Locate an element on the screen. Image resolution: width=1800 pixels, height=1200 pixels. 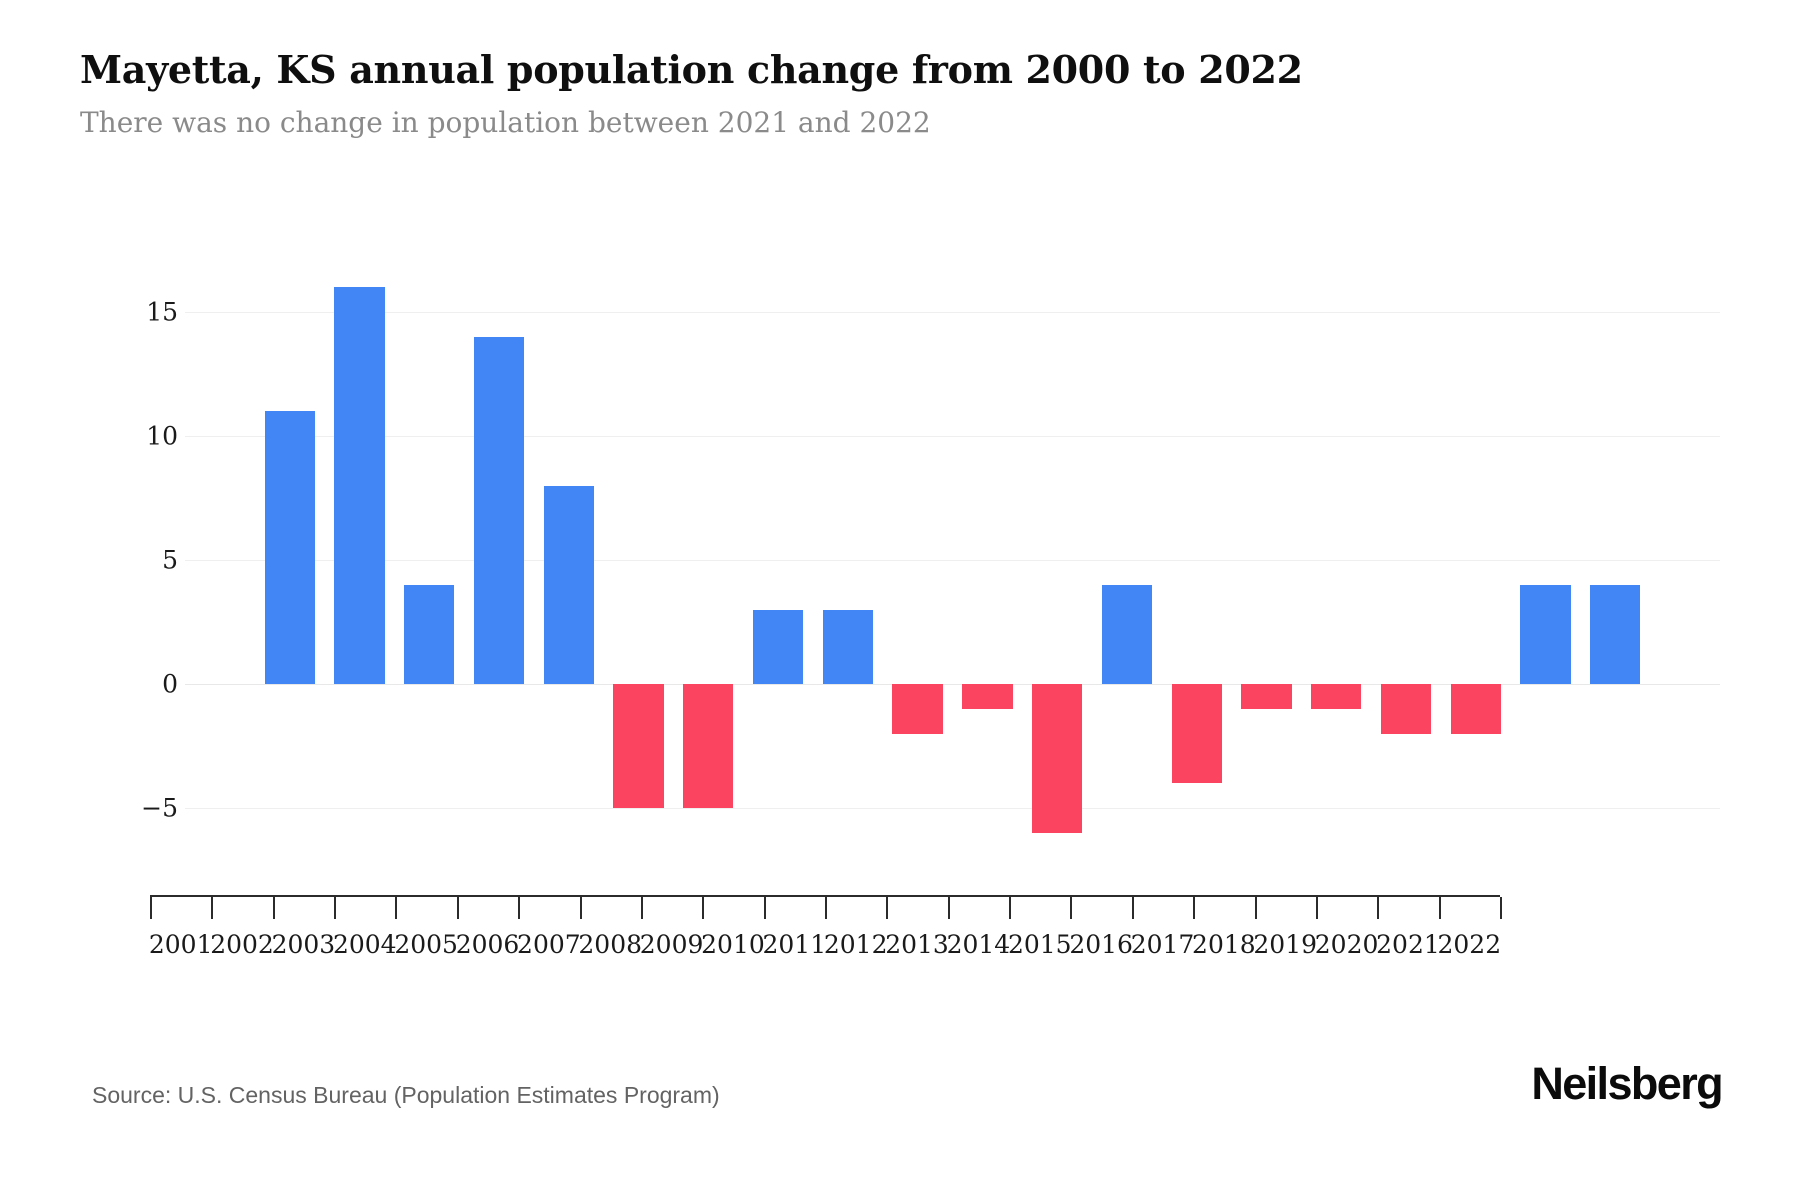
x-tick-label-2008: 2008 is located at coordinates (610, 944).